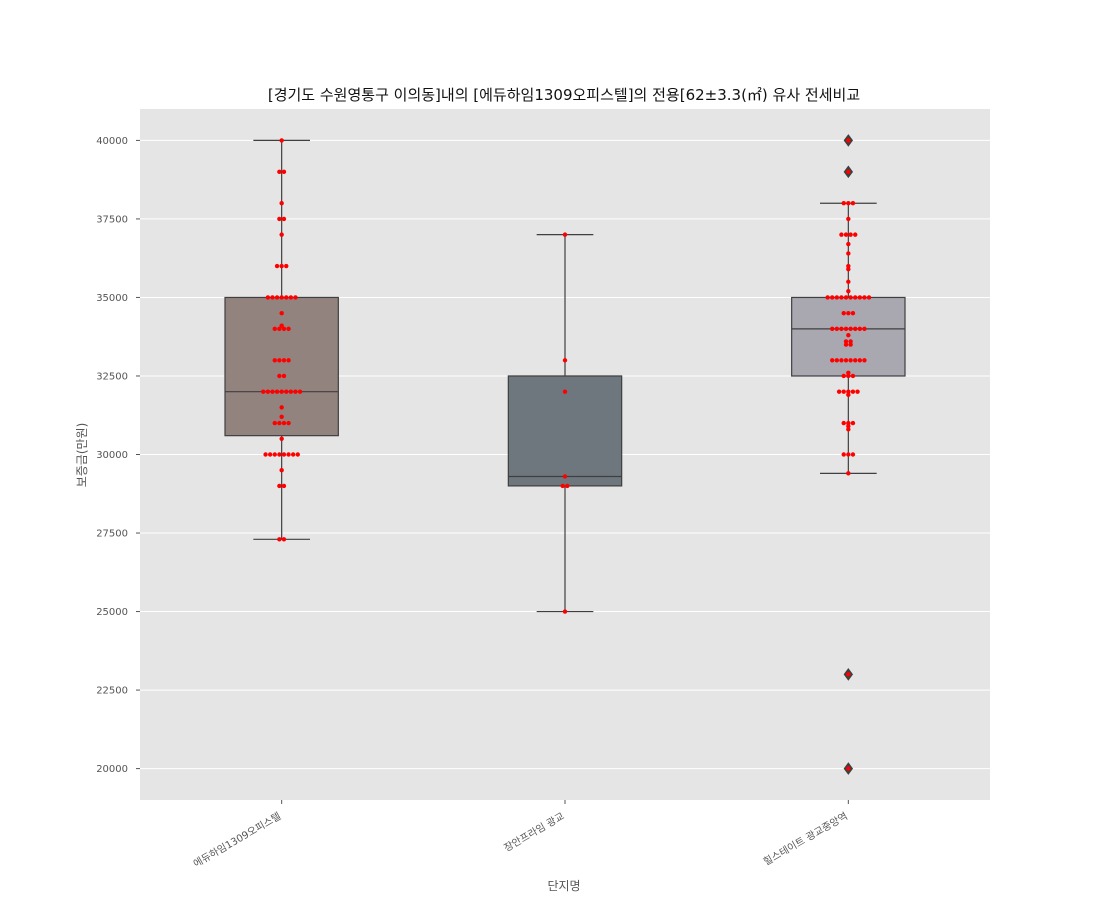  Describe the element at coordinates (805, 838) in the screenshot. I see `x-tick-label: 힐스테이트 광교중앙역` at that location.